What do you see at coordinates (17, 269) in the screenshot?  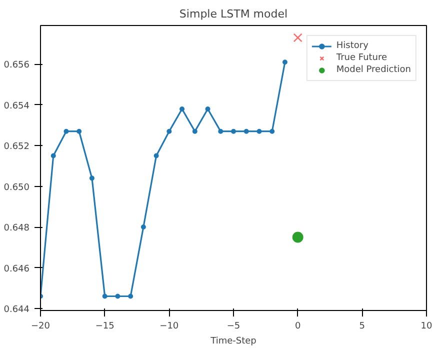 I see `y-tick-label: 0.646` at bounding box center [17, 269].